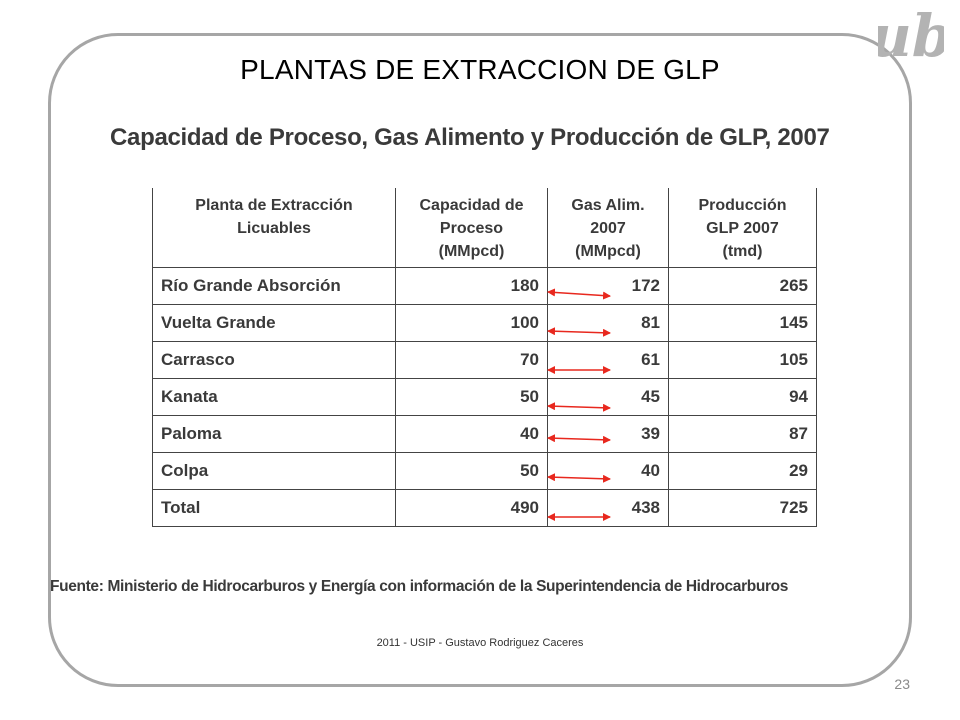 This screenshot has height=720, width=960. Describe the element at coordinates (274, 323) in the screenshot. I see `cell-planta: Vuelta Grande` at that location.